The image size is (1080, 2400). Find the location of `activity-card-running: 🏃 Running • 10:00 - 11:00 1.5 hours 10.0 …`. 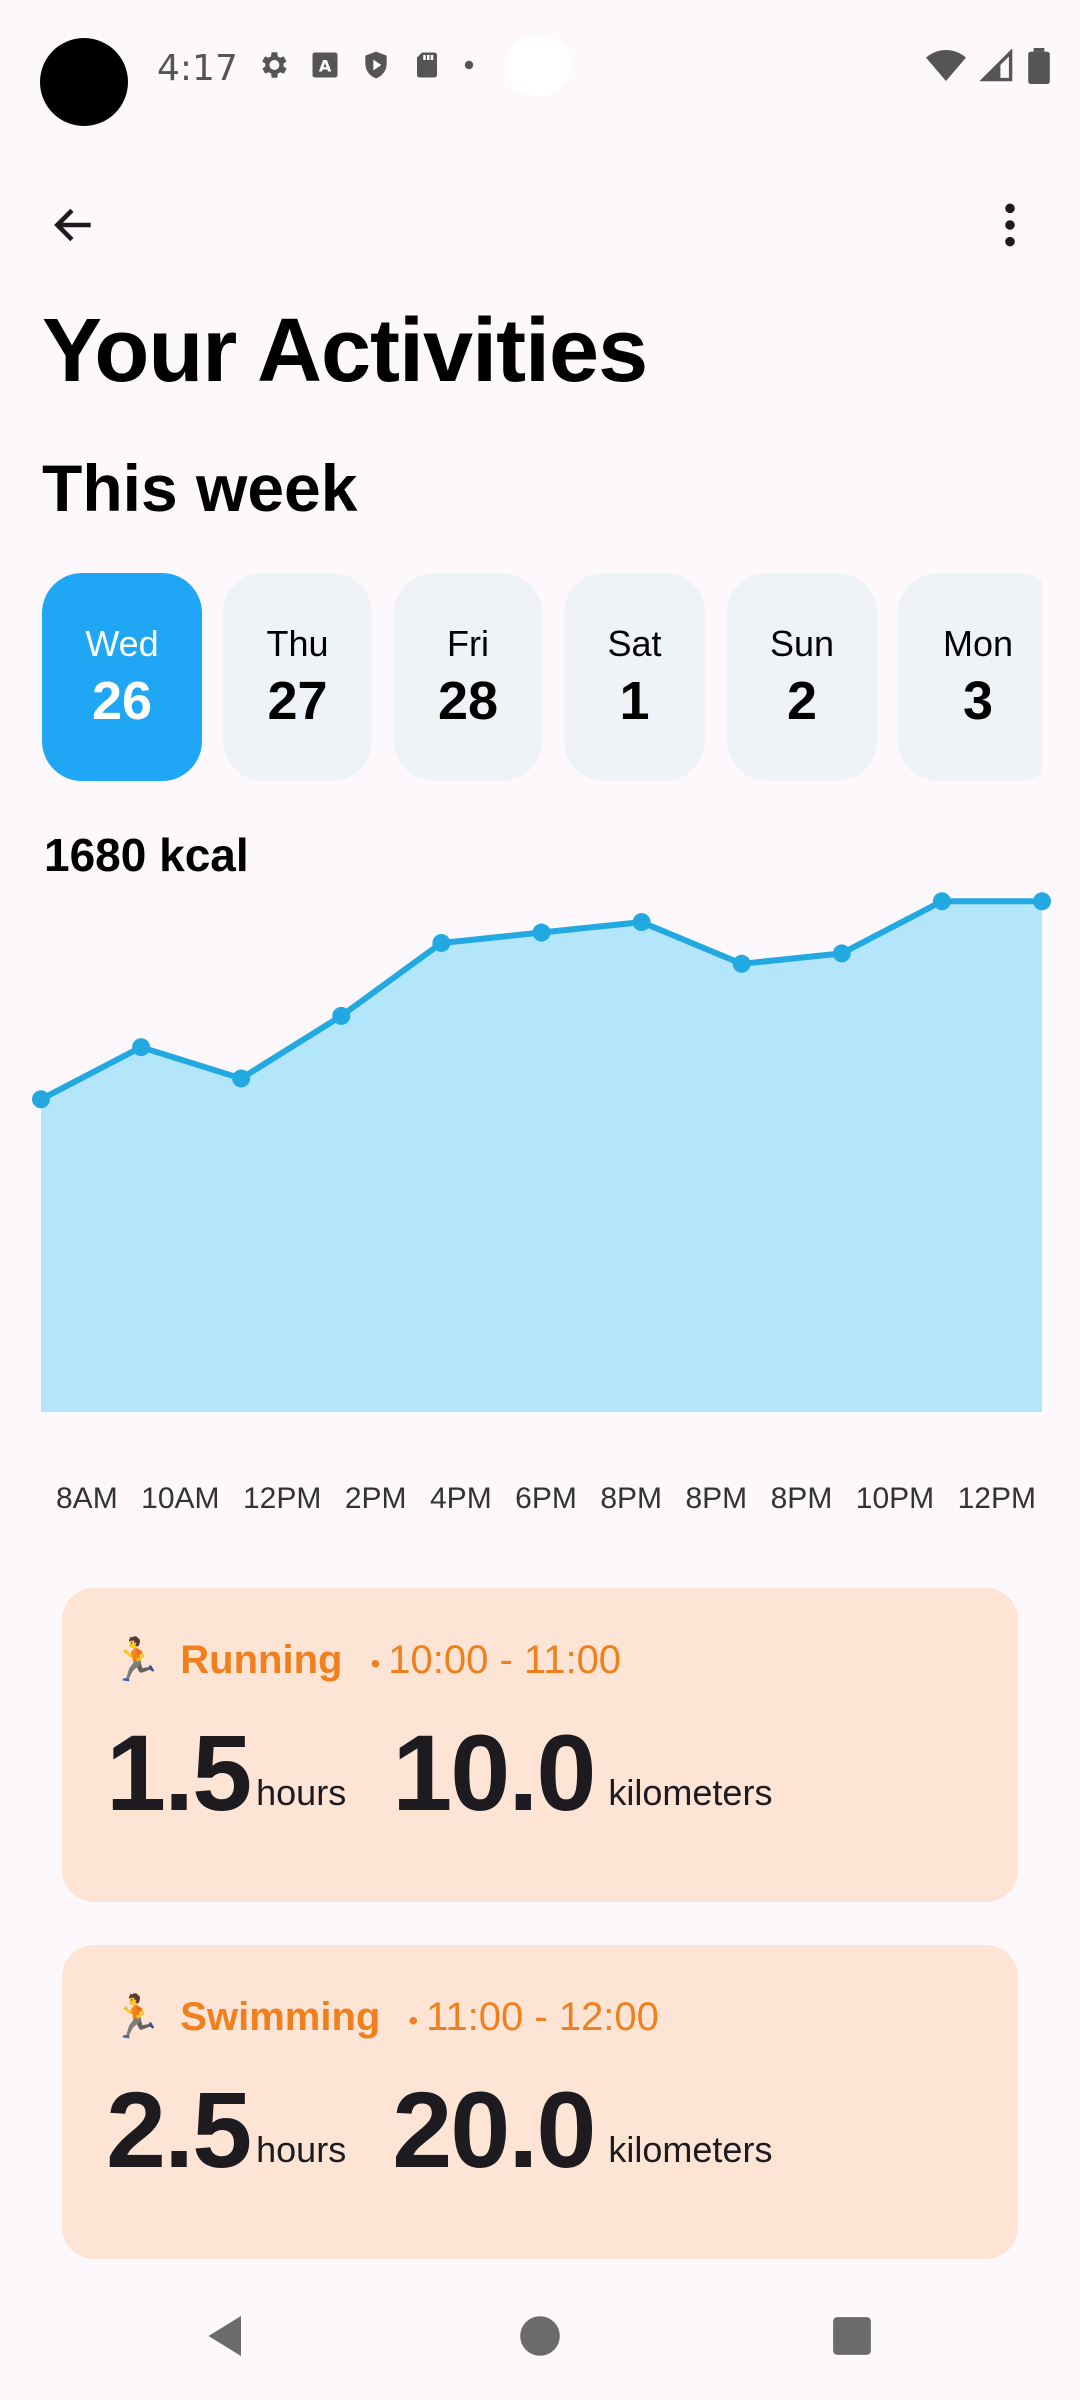

activity-card-running: 🏃 Running • 10:00 - 11:00 1.5 hours 10.0 … is located at coordinates (540, 1745).